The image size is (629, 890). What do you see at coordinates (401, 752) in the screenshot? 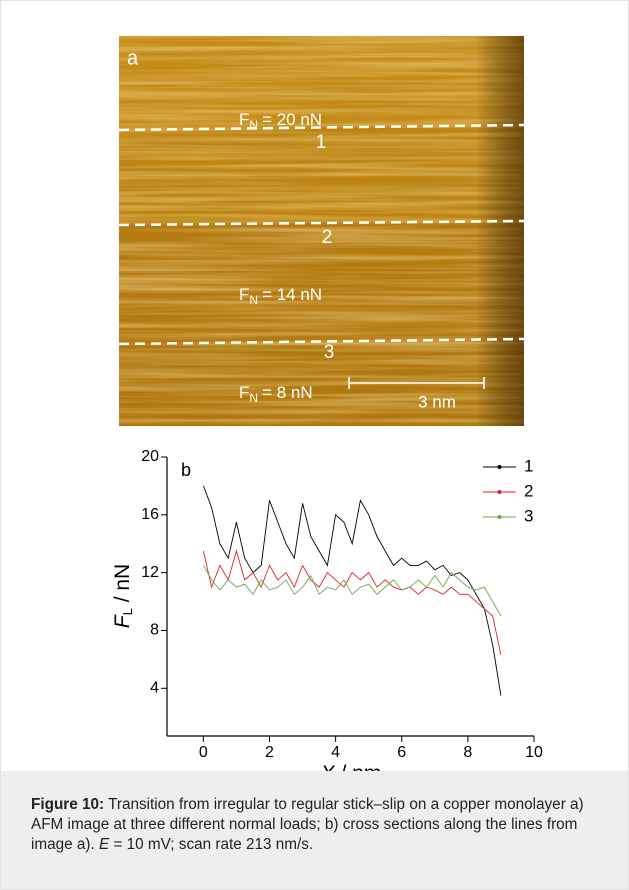
I see `x-tick-label: 6` at bounding box center [401, 752].